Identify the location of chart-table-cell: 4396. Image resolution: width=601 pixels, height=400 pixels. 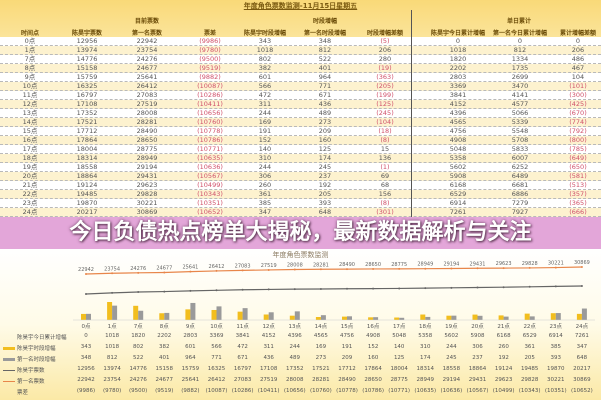
(294, 336).